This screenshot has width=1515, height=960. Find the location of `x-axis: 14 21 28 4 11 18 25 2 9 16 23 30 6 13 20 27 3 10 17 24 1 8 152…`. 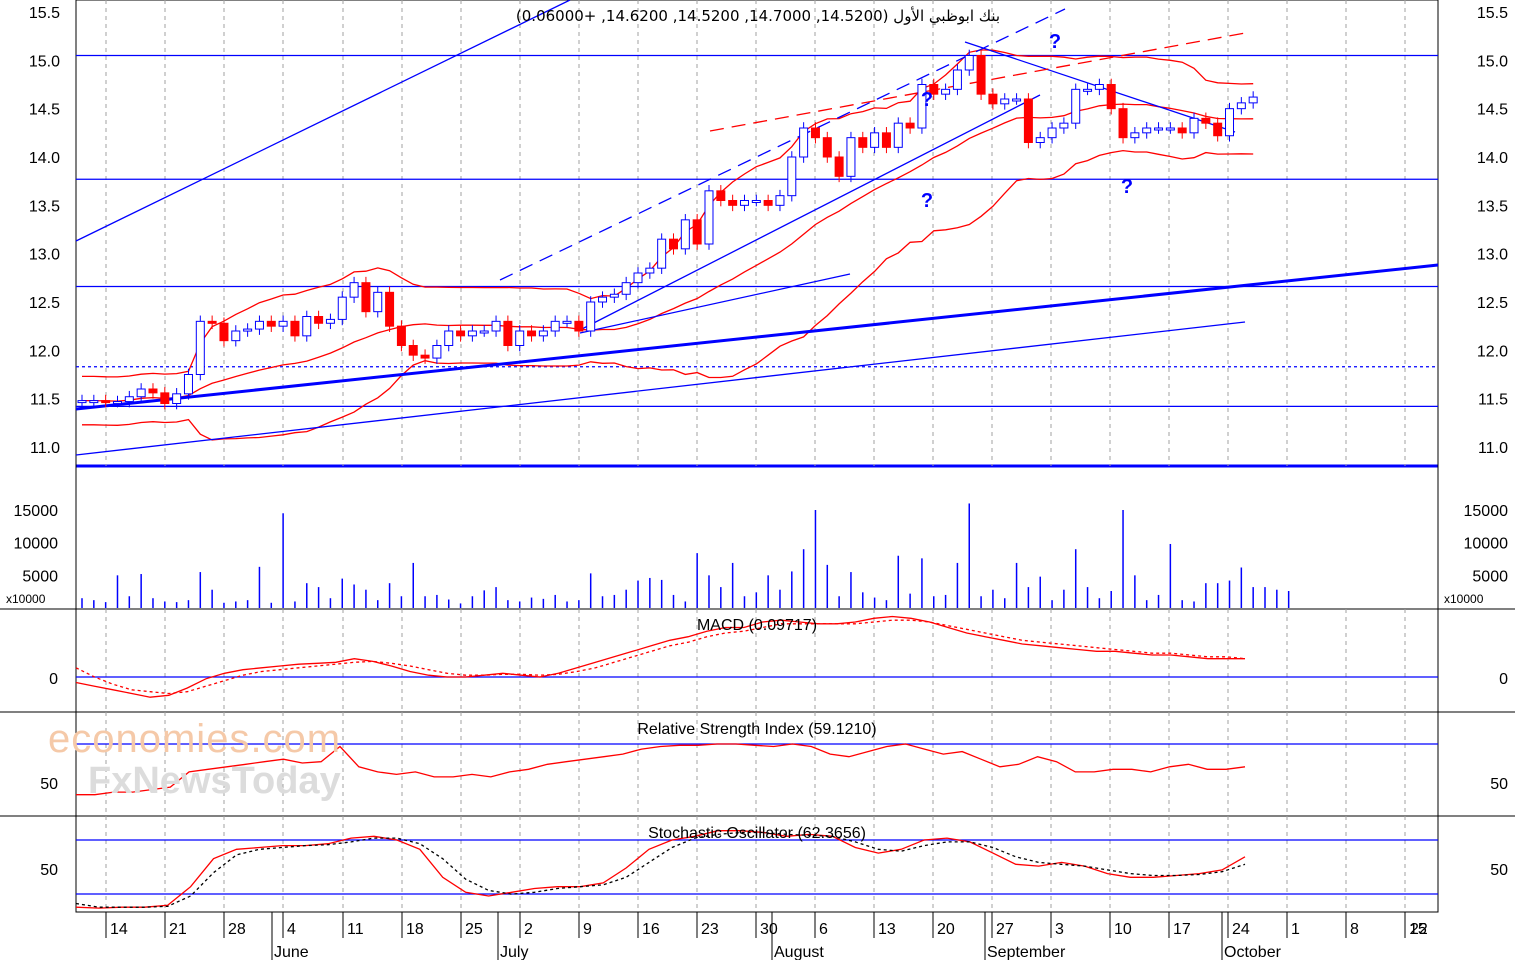

x-axis: 14 21 28 4 11 18 25 2 9 16 23 30 6 13 20 27 3 10 17 24 1 8 152… is located at coordinates (766, 936).